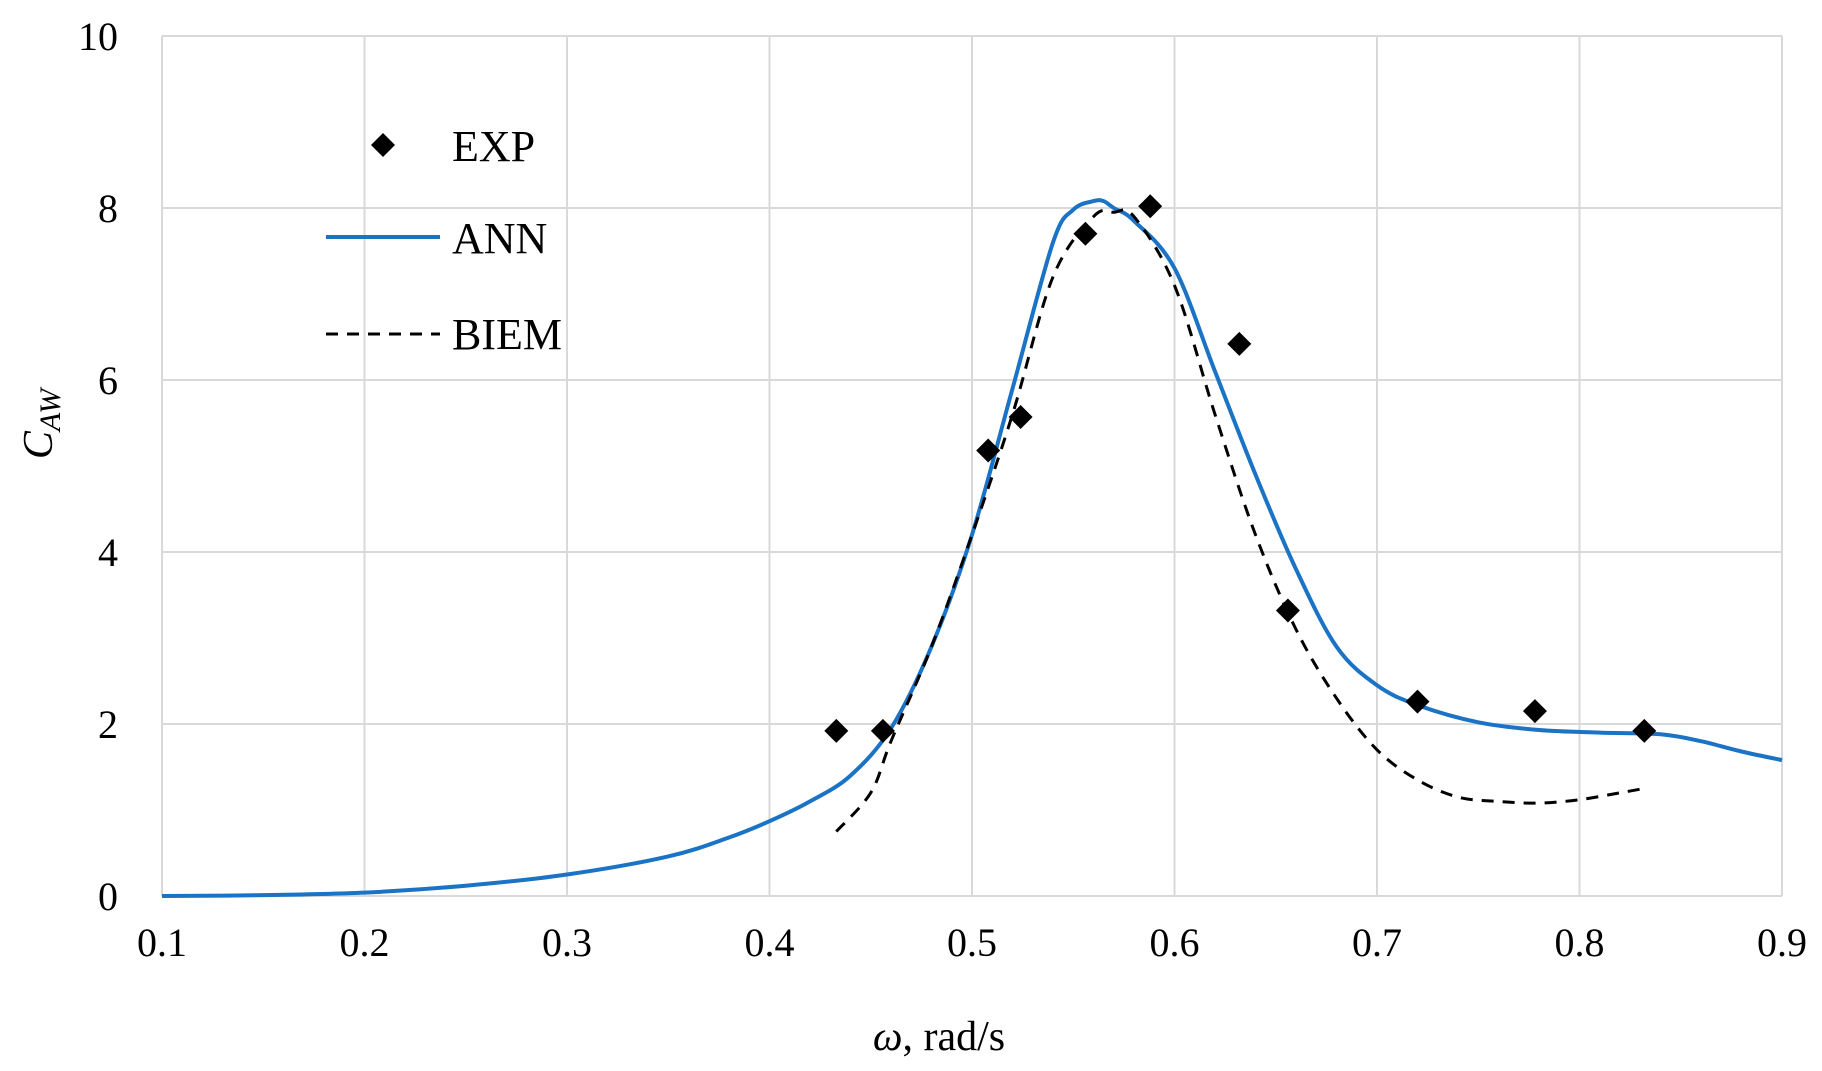 This screenshot has height=1071, width=1822. I want to click on x-tick-label: 0.6, so click(1175, 942).